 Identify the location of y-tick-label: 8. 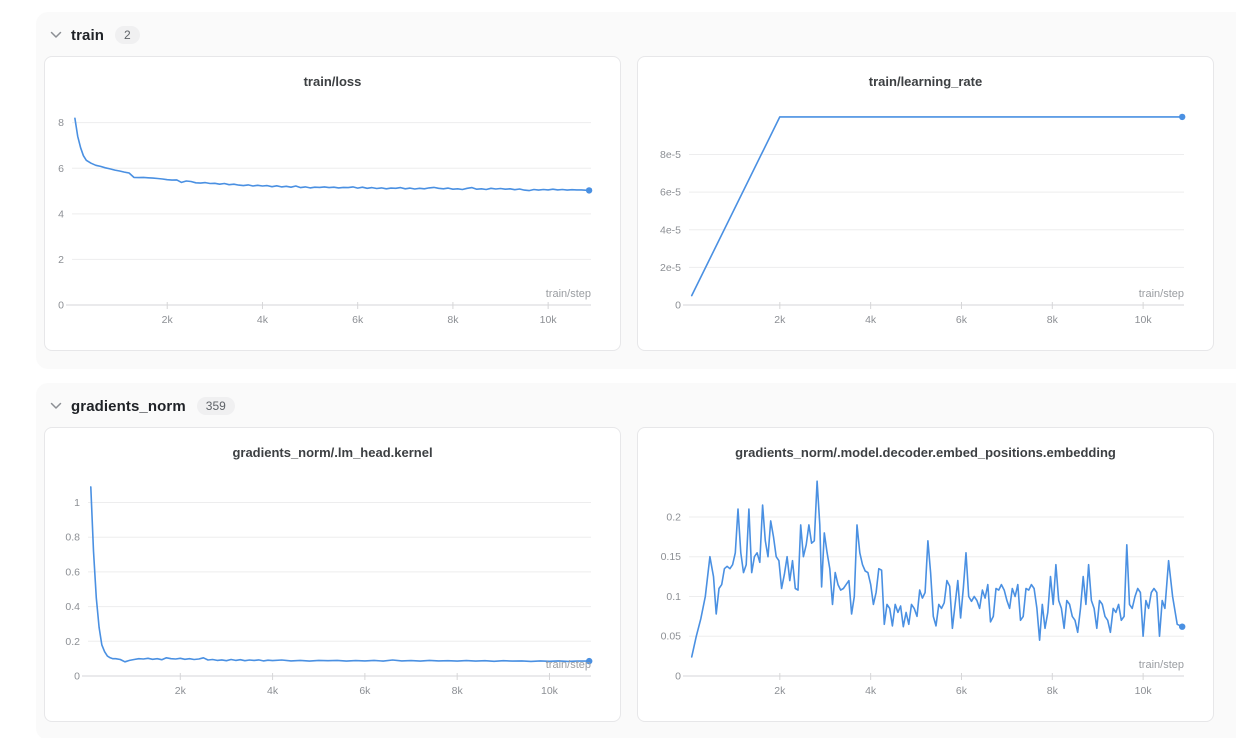
(61, 123).